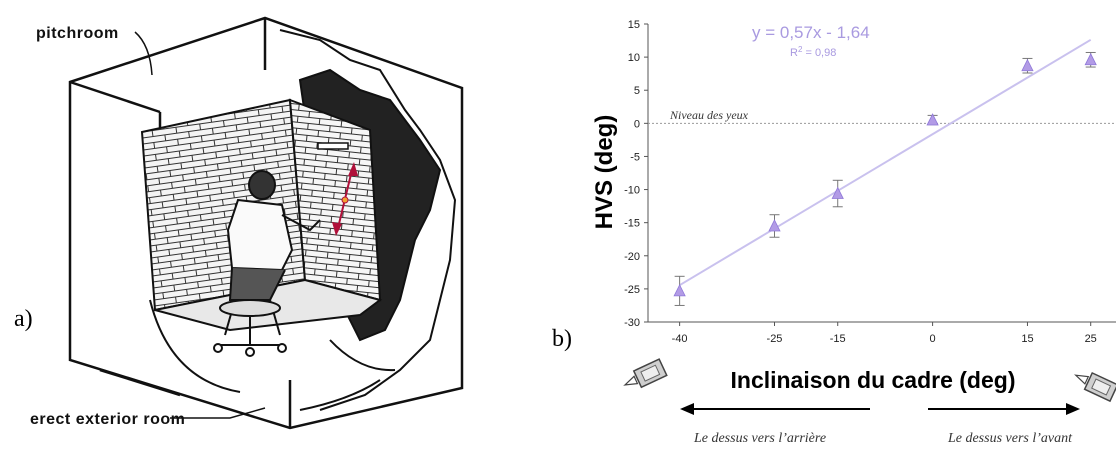 Image resolution: width=1116 pixels, height=451 pixels. I want to click on y-tick-label: 10, so click(634, 58).